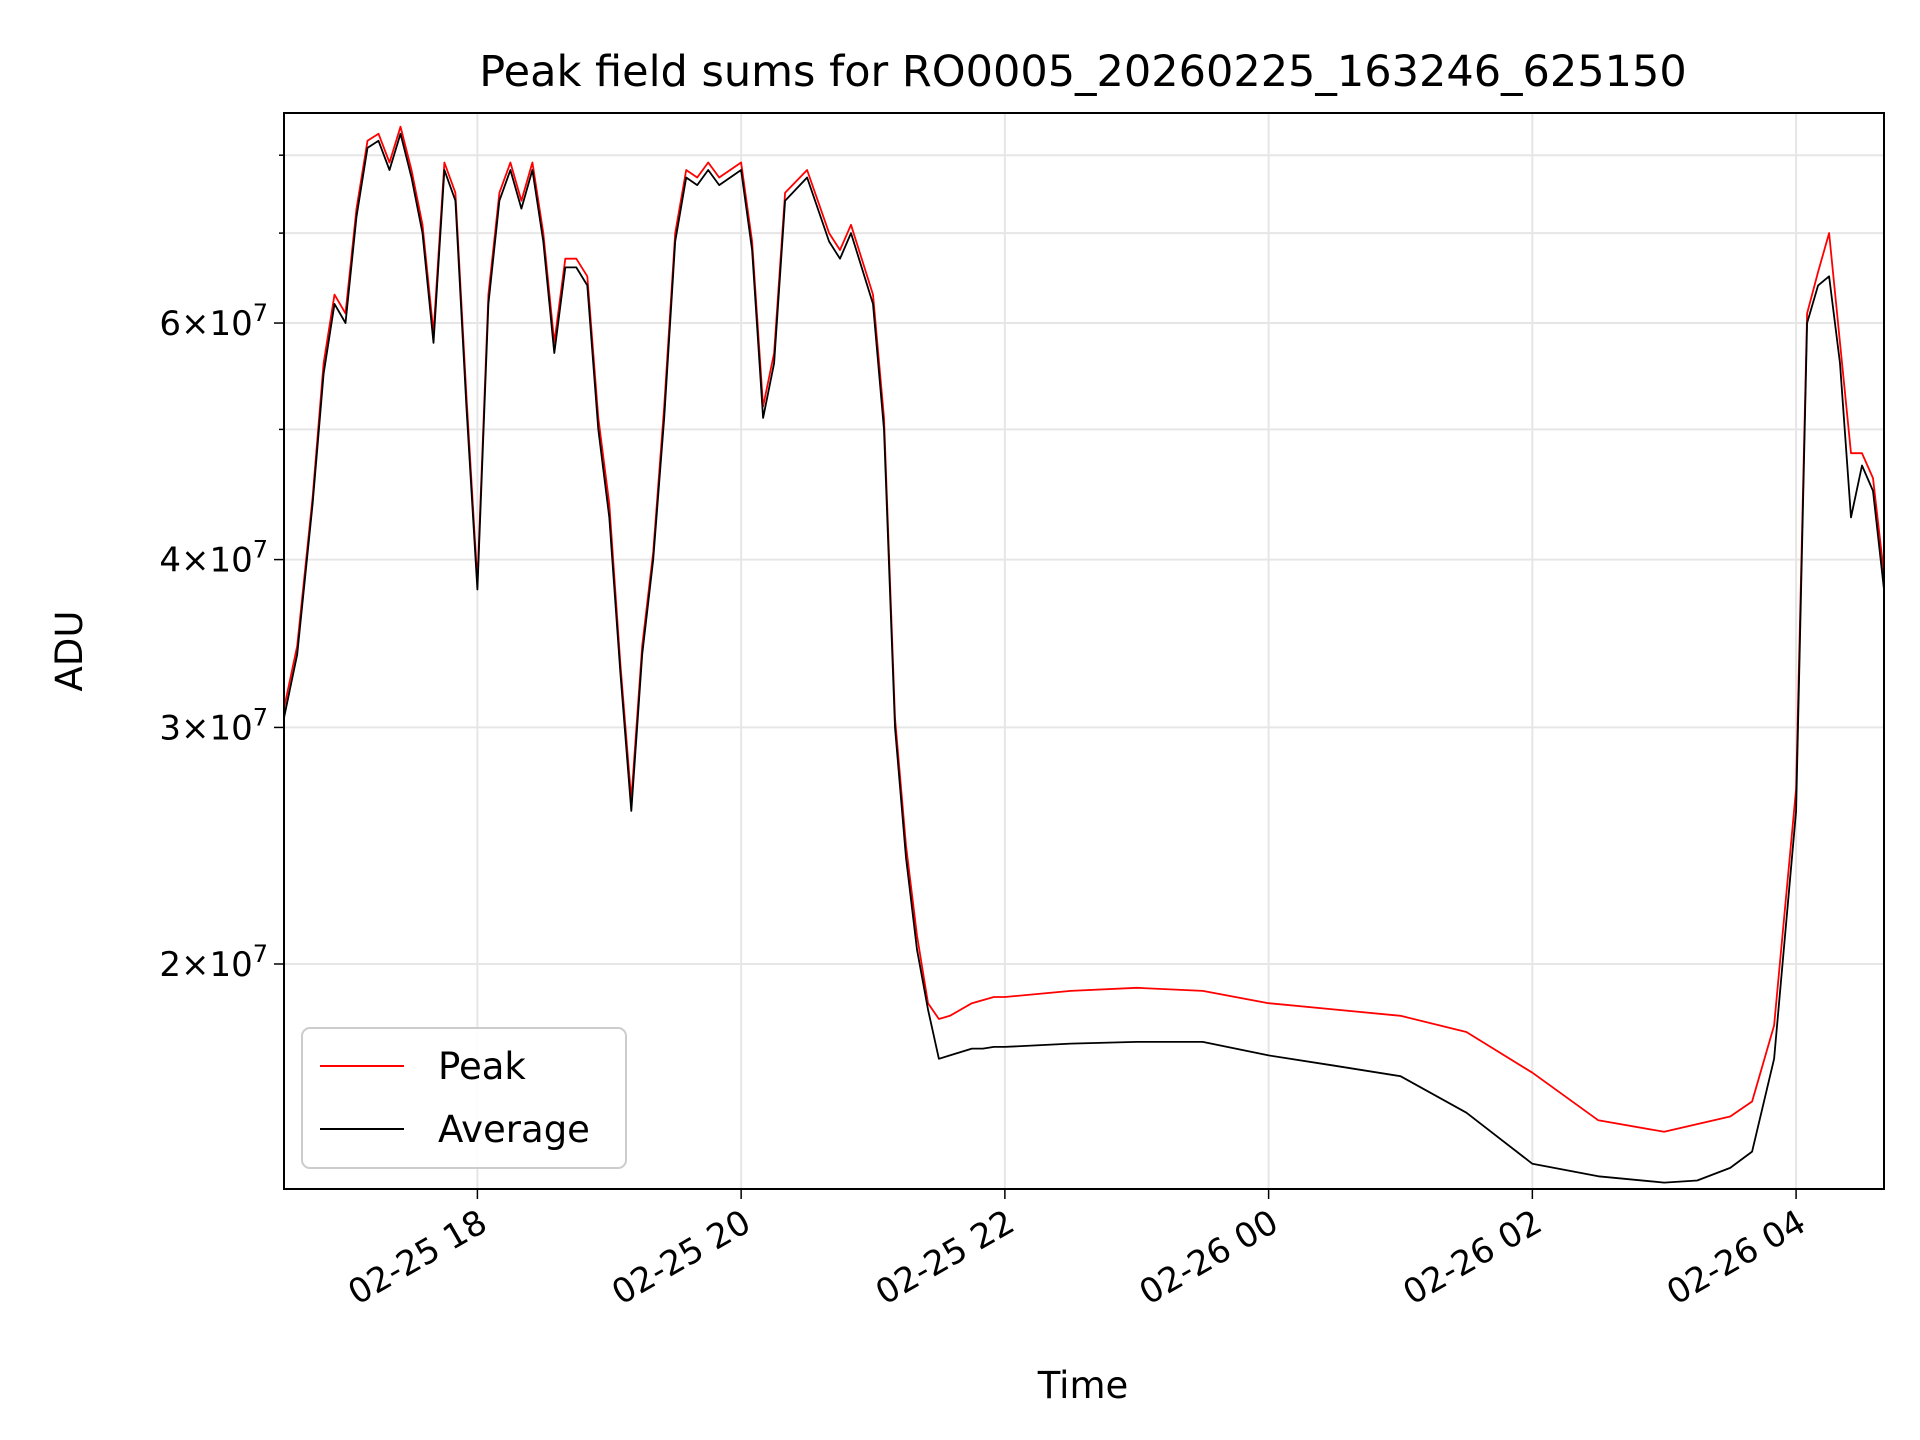 This screenshot has width=1920, height=1440. What do you see at coordinates (1083, 1385) in the screenshot?
I see `x-axis-label: Time` at bounding box center [1083, 1385].